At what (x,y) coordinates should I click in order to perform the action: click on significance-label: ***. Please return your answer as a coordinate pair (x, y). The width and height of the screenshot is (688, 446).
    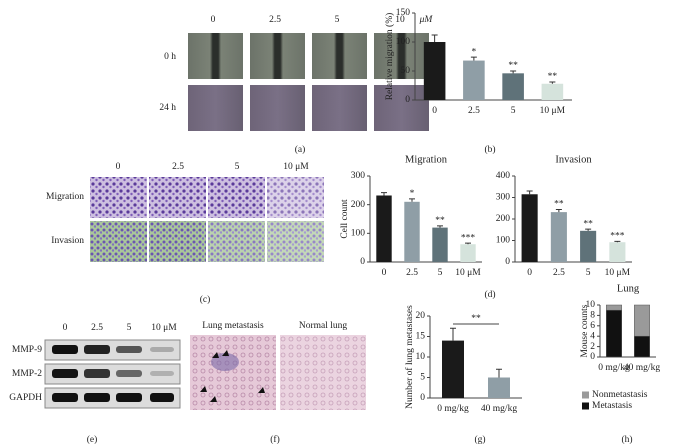
    Looking at the image, I should click on (468, 238).